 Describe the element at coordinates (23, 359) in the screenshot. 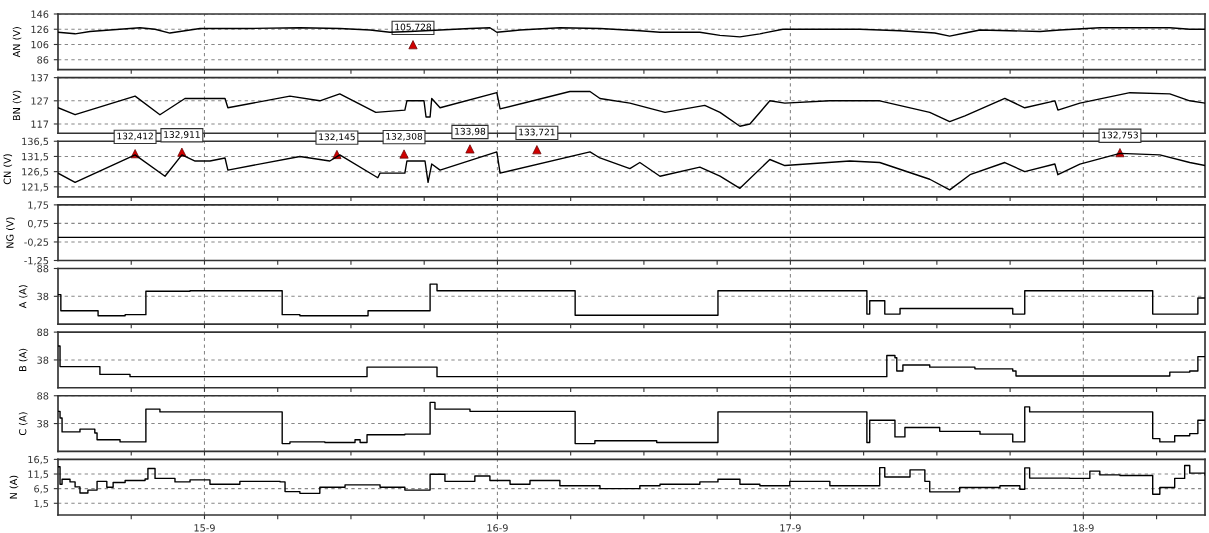

I see `y-axis-title: B (A)` at that location.